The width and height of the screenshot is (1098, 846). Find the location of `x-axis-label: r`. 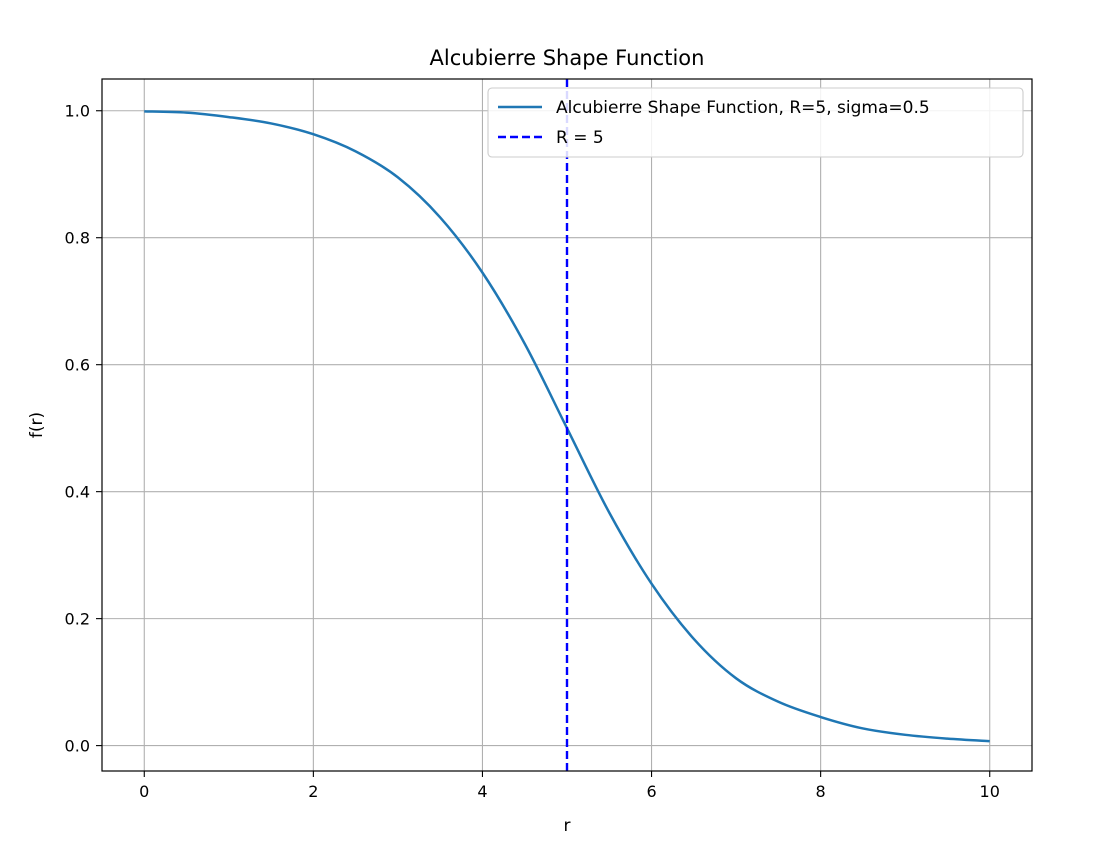

x-axis-label: r is located at coordinates (567, 826).